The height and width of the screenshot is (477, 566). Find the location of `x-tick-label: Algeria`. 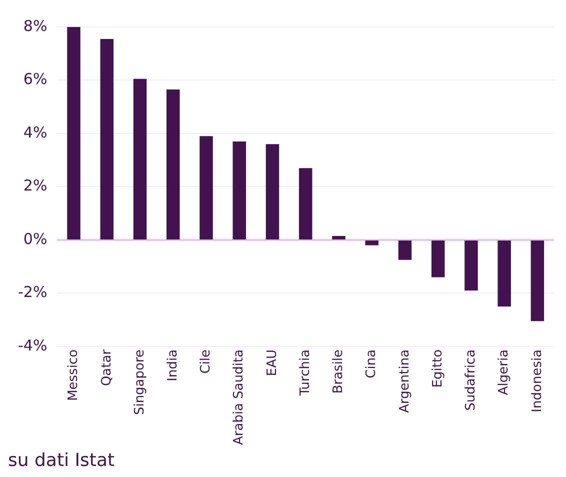

x-tick-label: Algeria is located at coordinates (504, 372).